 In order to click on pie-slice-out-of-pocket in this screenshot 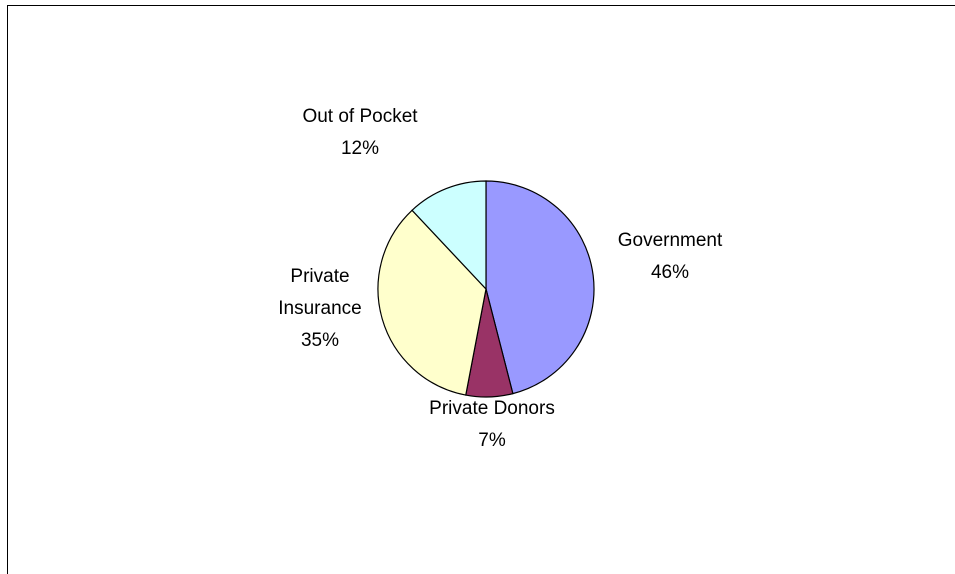, I will do `click(449, 235)`.